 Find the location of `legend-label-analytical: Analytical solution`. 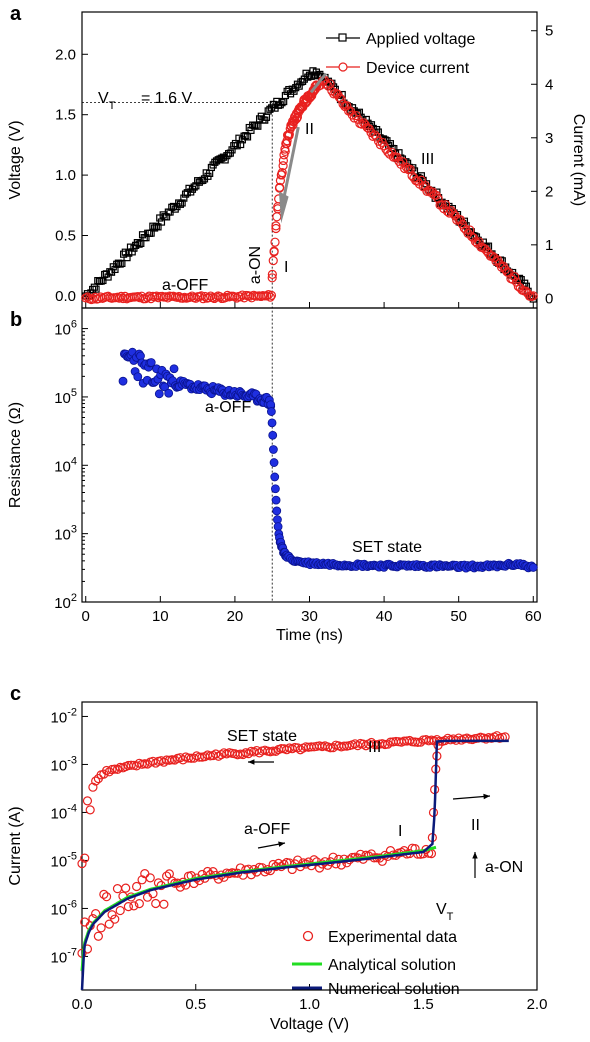

legend-label-analytical: Analytical solution is located at coordinates (392, 965).